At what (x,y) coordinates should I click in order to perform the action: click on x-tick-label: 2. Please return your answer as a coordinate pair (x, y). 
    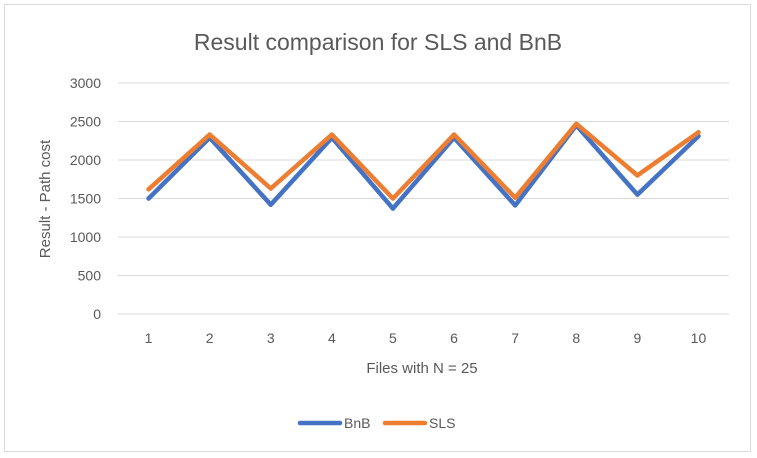
    Looking at the image, I should click on (210, 338).